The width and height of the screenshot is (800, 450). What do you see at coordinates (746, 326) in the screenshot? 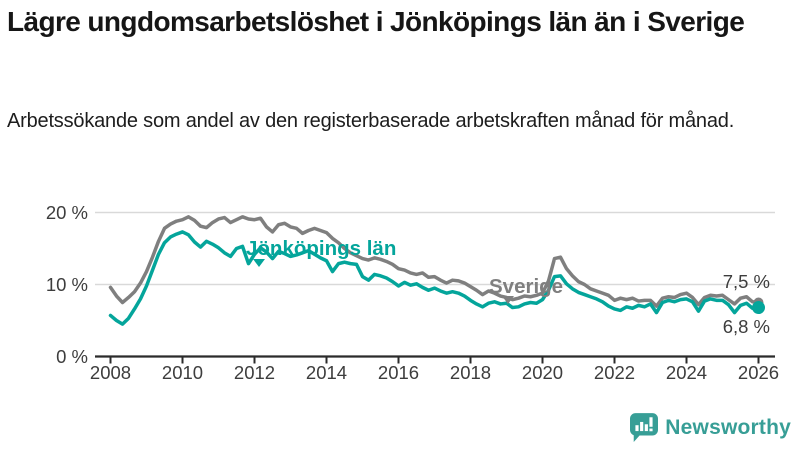
I see `end-value-jonkopings-lan: 6,8 %` at bounding box center [746, 326].